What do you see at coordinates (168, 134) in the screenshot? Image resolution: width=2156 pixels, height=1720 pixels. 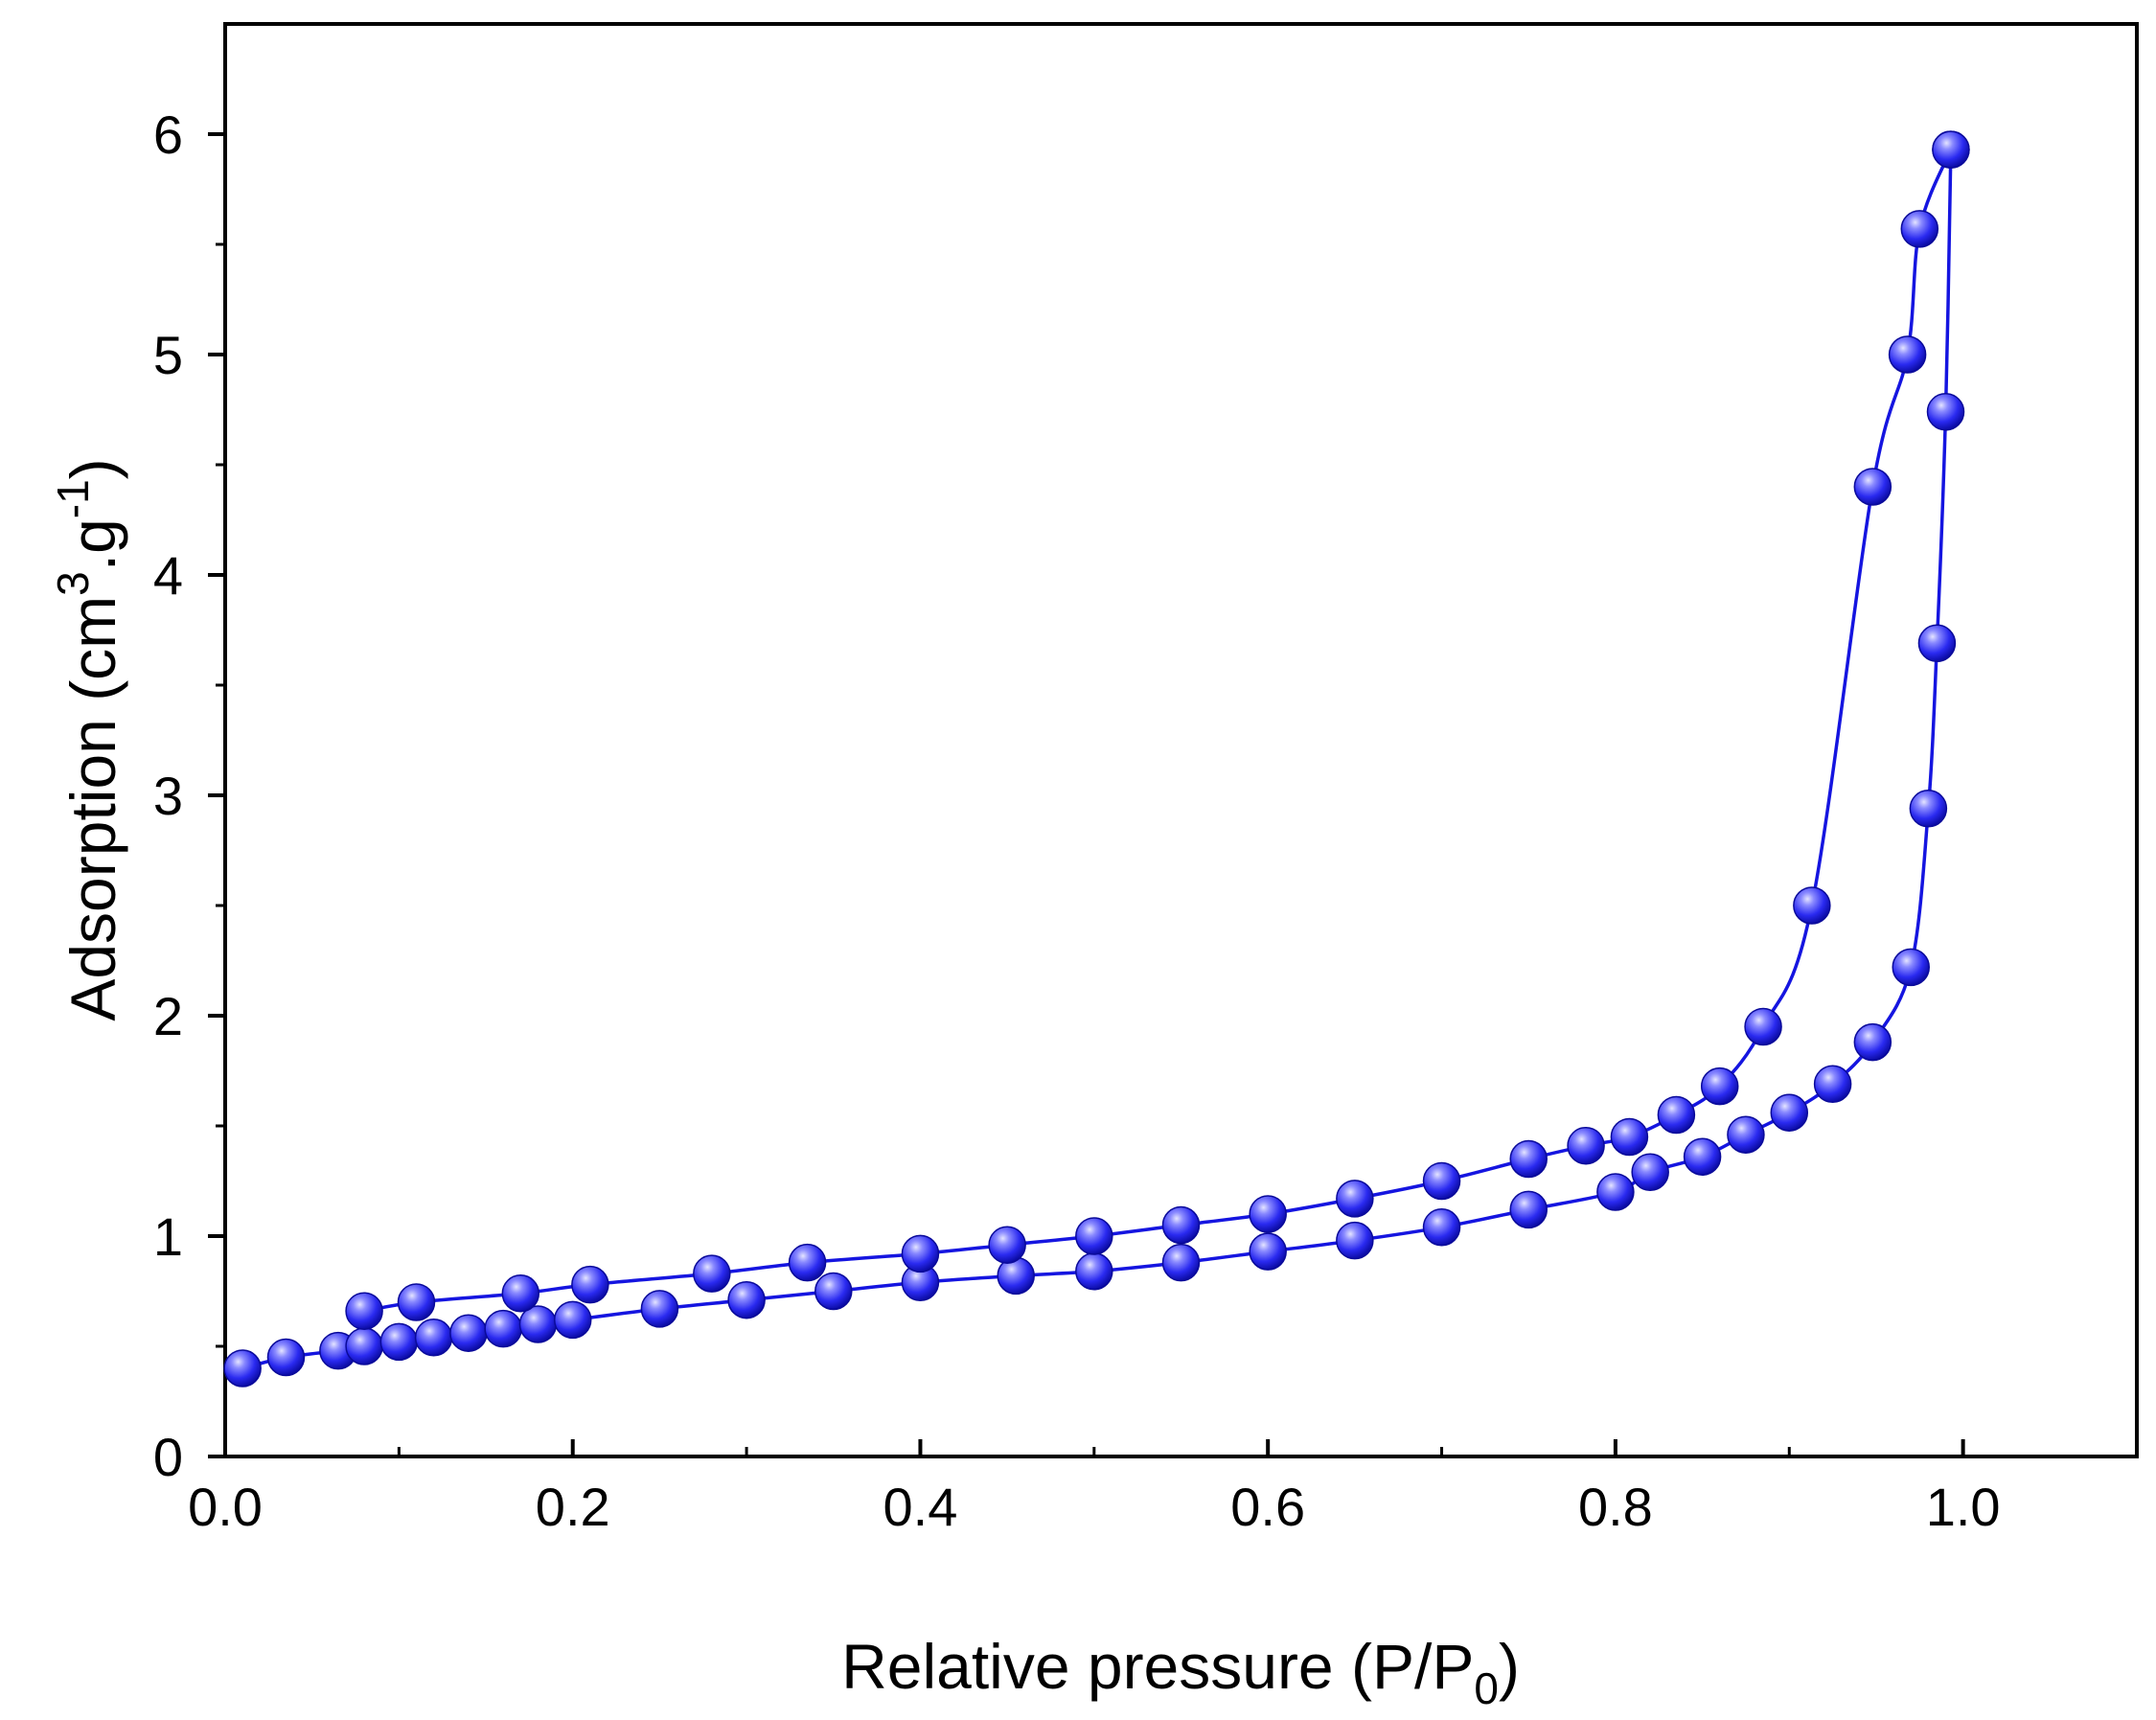 I see `y-tick-label: 6` at bounding box center [168, 134].